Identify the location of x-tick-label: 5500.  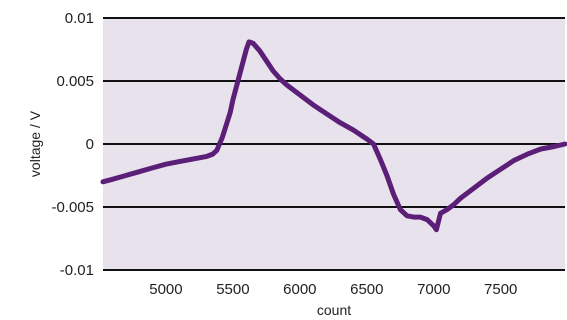
(232, 289).